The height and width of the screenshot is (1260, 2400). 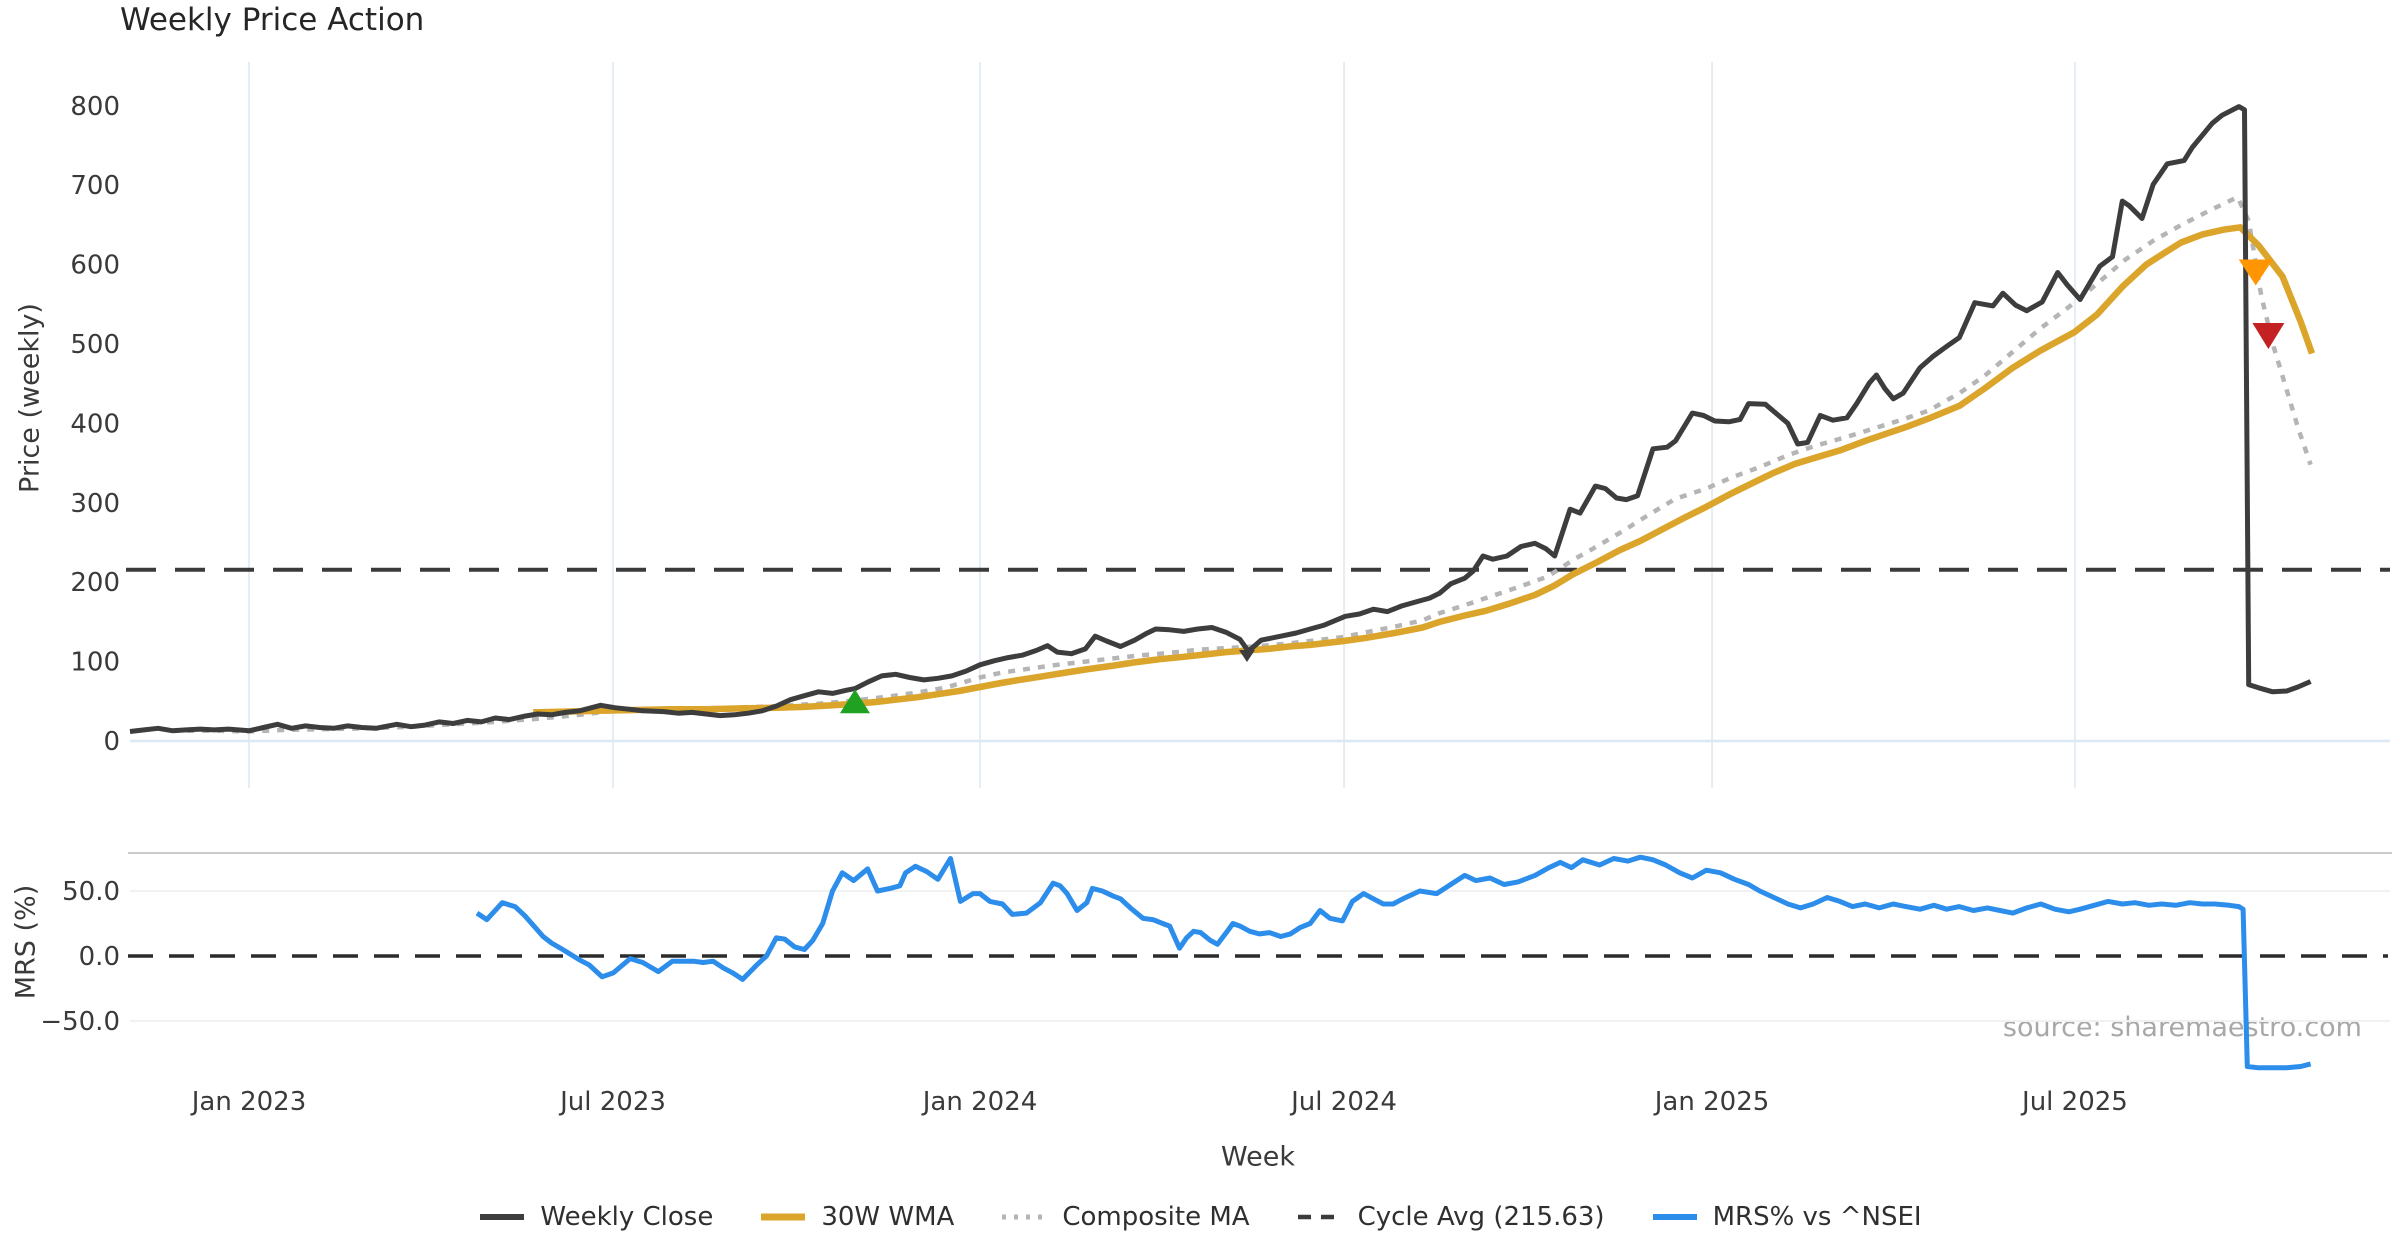 I want to click on wma-touch-marker-icon, so click(x=1246, y=656).